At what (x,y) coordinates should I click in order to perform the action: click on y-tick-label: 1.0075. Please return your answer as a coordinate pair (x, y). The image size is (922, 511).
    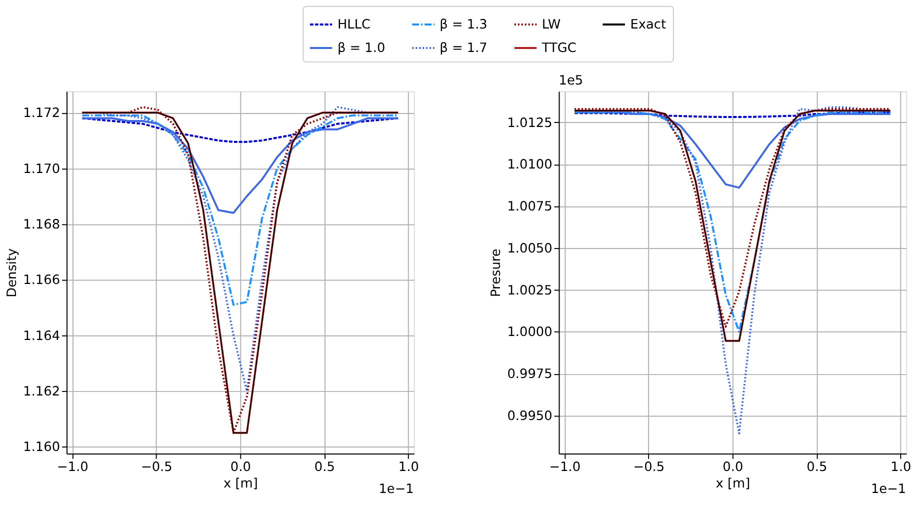
    Looking at the image, I should click on (529, 207).